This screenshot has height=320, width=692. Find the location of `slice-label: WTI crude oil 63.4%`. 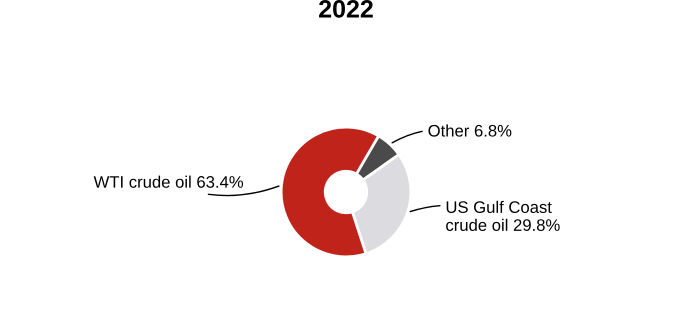

slice-label: WTI crude oil 63.4% is located at coordinates (169, 182).